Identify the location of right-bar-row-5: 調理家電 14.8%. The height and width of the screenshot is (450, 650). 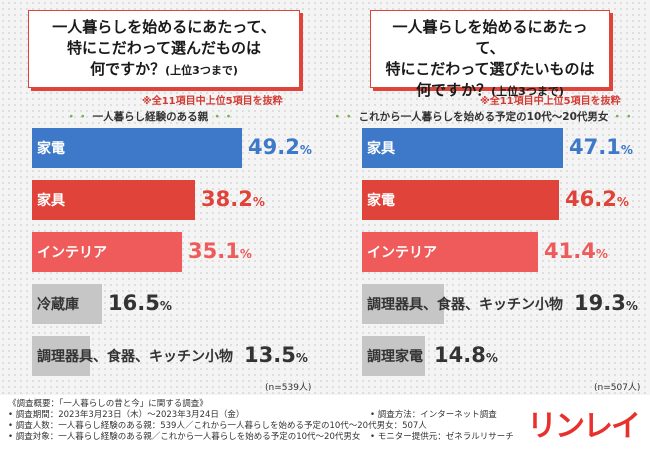
(506, 356).